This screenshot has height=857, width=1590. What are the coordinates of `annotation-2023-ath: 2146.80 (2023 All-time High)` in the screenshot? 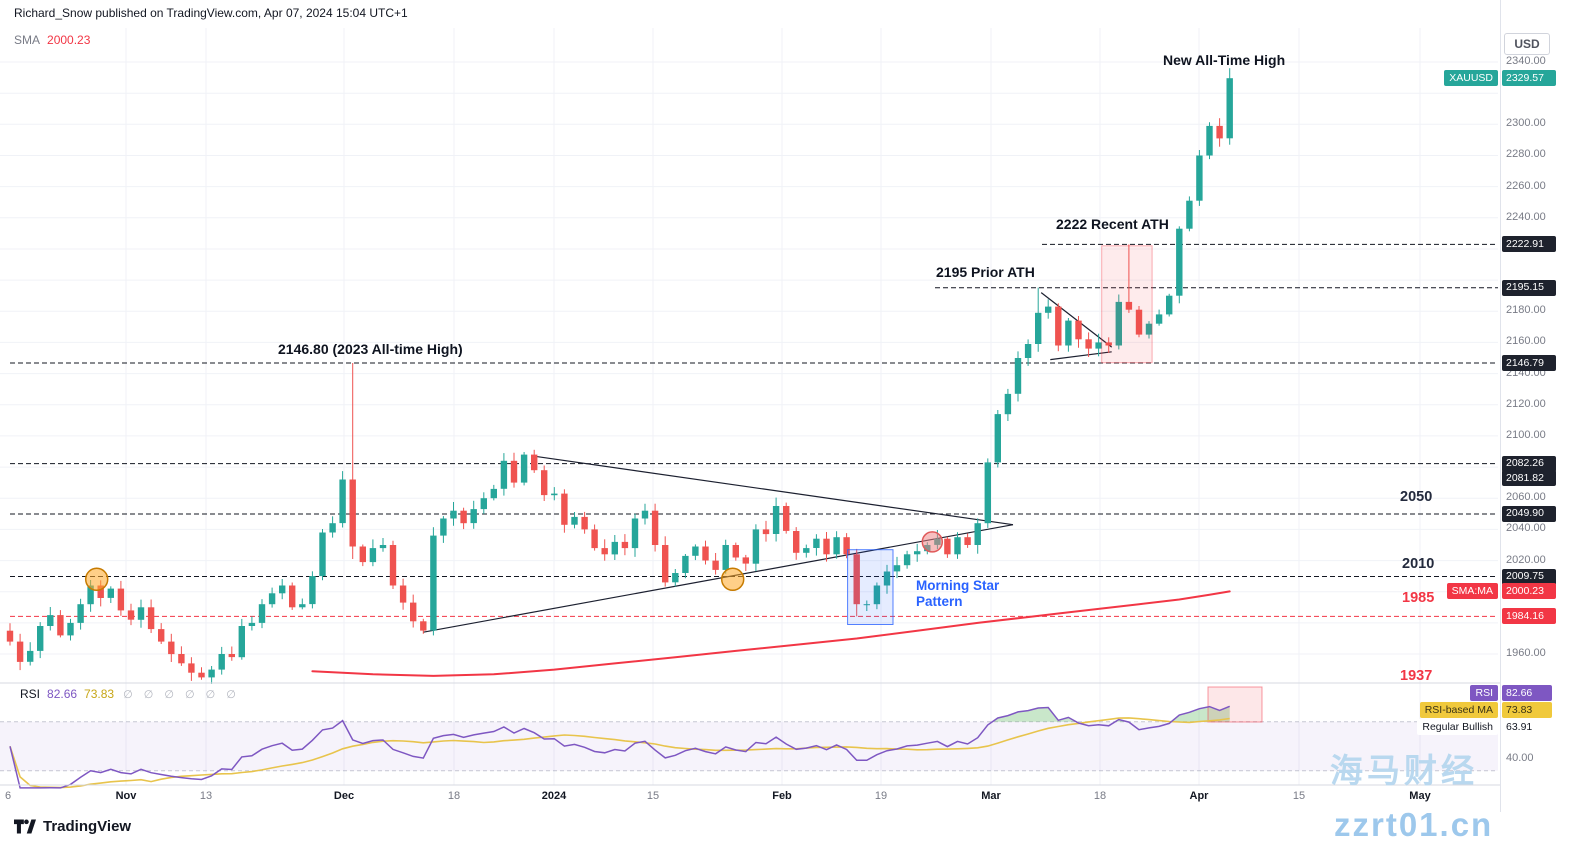 It's located at (370, 349).